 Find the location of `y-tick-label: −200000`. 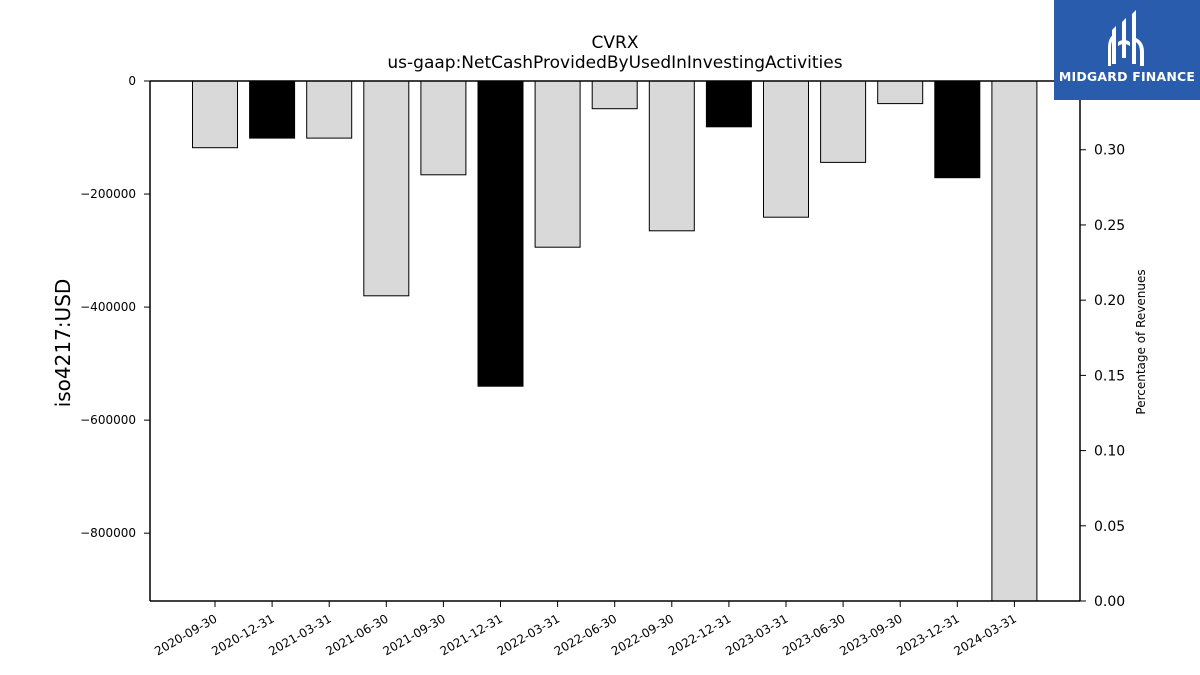

y-tick-label: −200000 is located at coordinates (108, 194).